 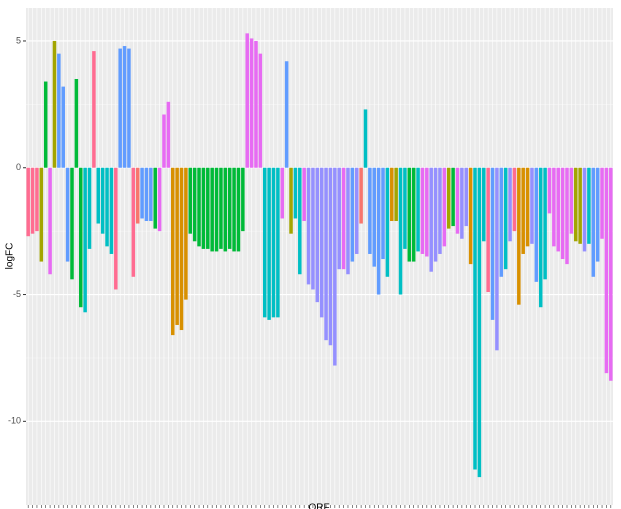 I want to click on x-axis-title: ORF, so click(x=318, y=506).